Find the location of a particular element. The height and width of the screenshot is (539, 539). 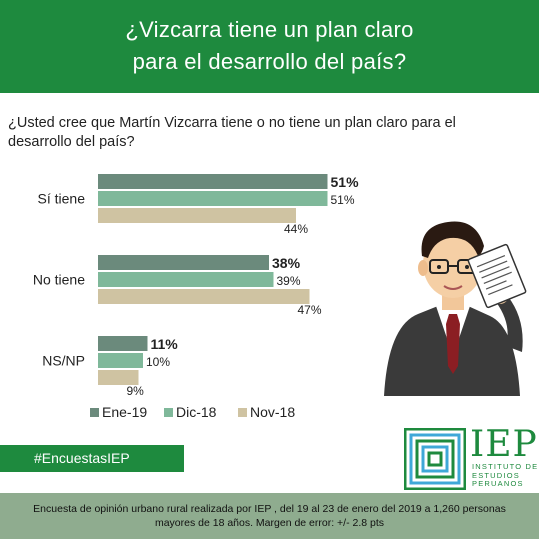

category-label: Sí tiene is located at coordinates (62, 199).